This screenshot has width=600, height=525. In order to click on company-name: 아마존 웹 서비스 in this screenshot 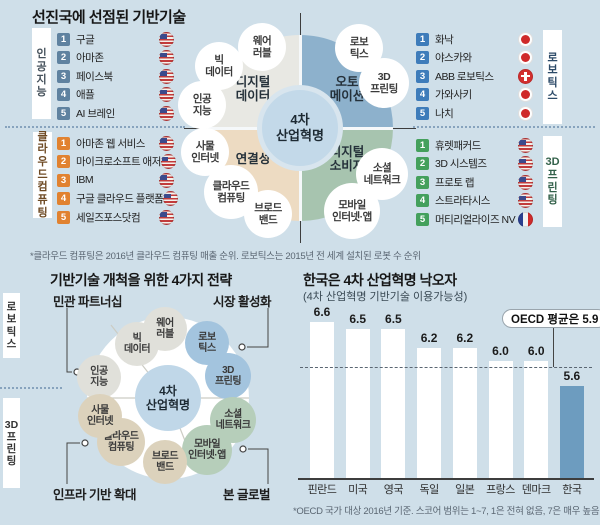, I will do `click(110, 143)`.